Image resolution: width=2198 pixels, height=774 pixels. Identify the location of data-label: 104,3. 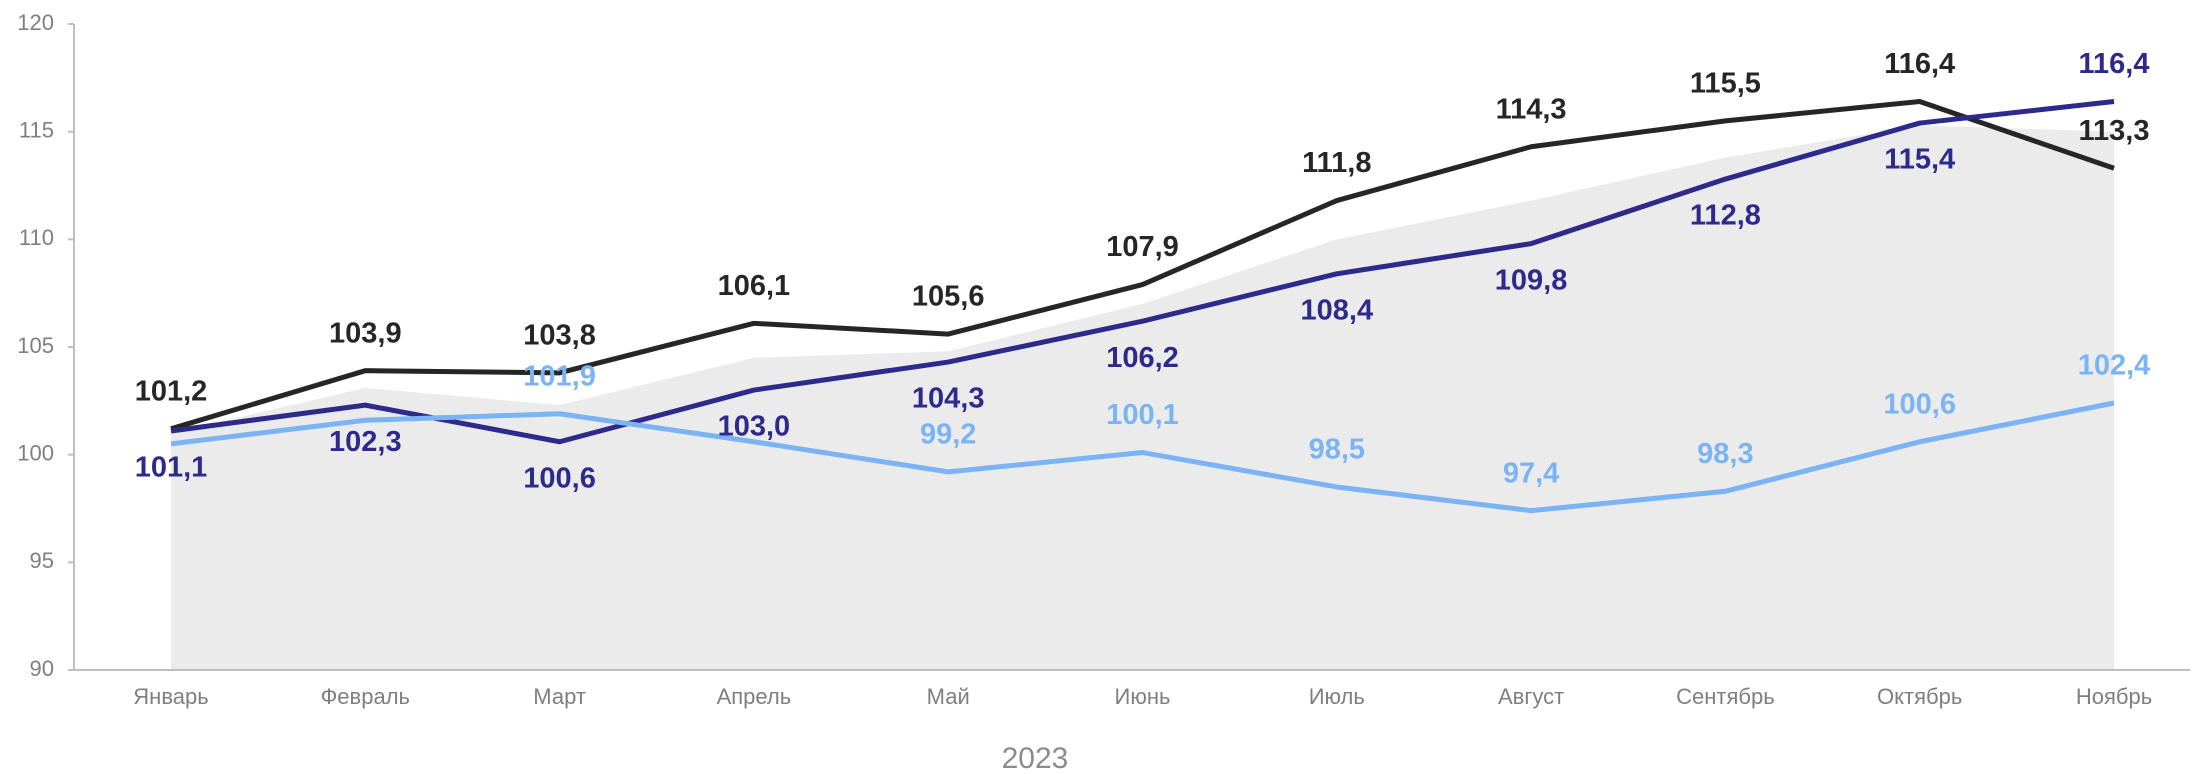
(948, 399).